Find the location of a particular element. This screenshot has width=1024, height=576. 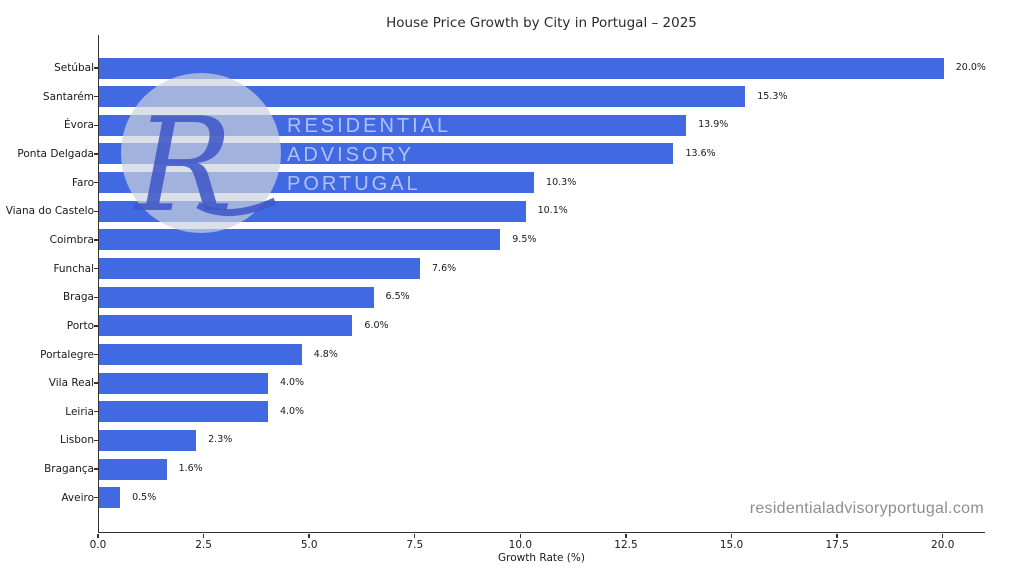

bar-setúbal is located at coordinates (521, 68).